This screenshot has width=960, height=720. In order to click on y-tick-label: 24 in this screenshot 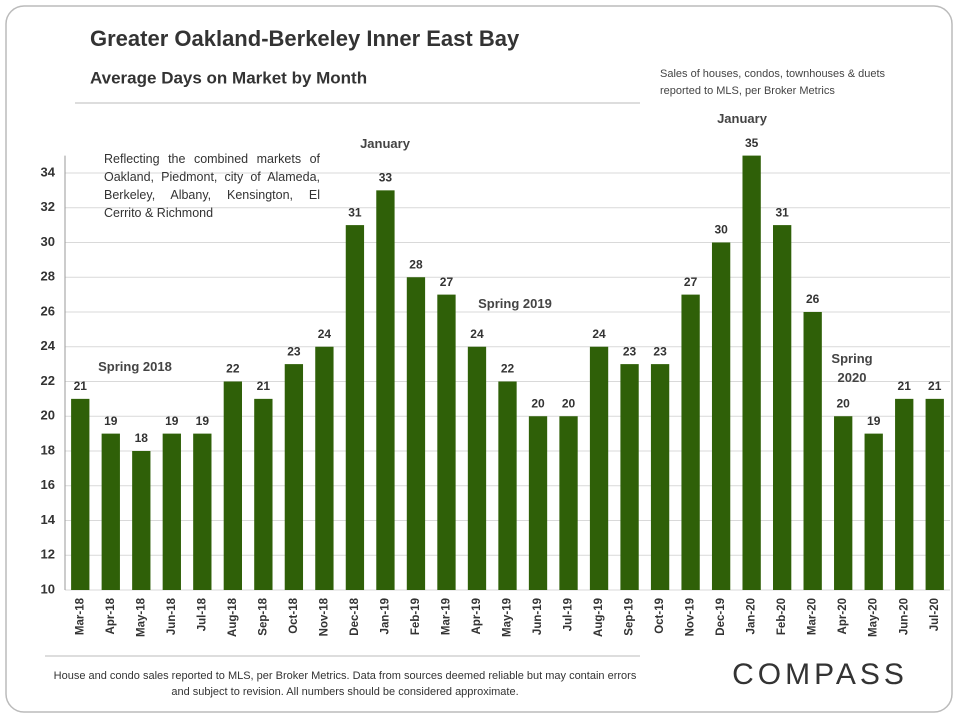, I will do `click(48, 345)`.